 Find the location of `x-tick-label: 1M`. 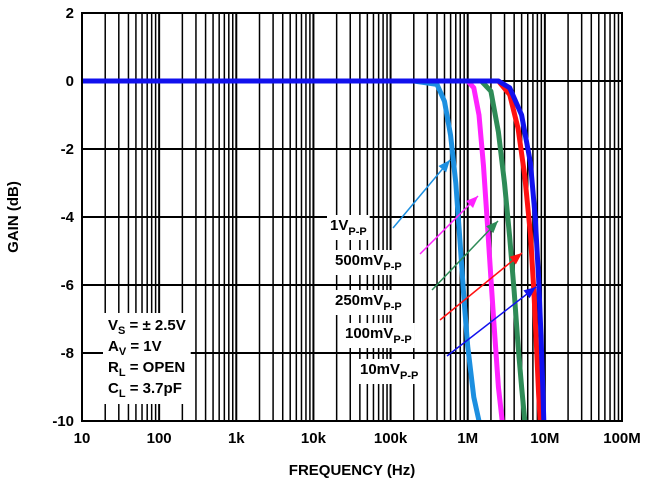

x-tick-label: 1M is located at coordinates (467, 438).